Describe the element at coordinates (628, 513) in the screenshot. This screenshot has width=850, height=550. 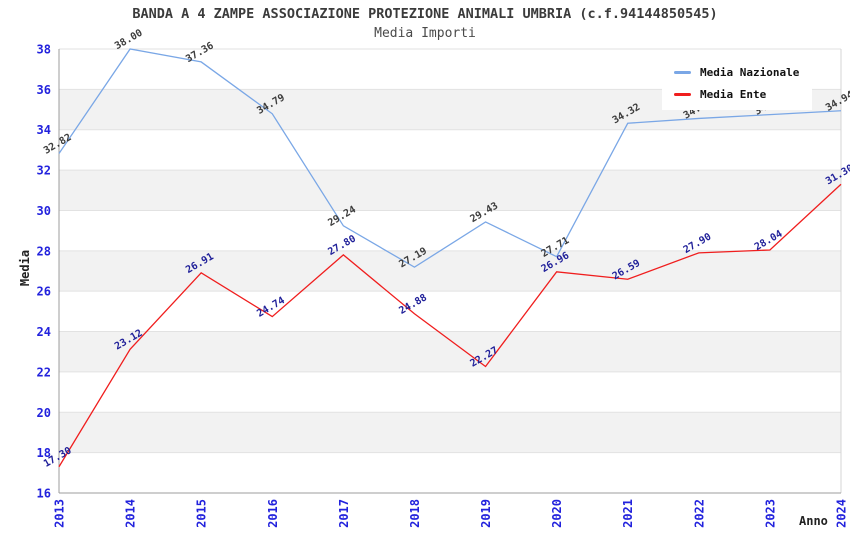
I see `x-tick-label: 2021` at that location.